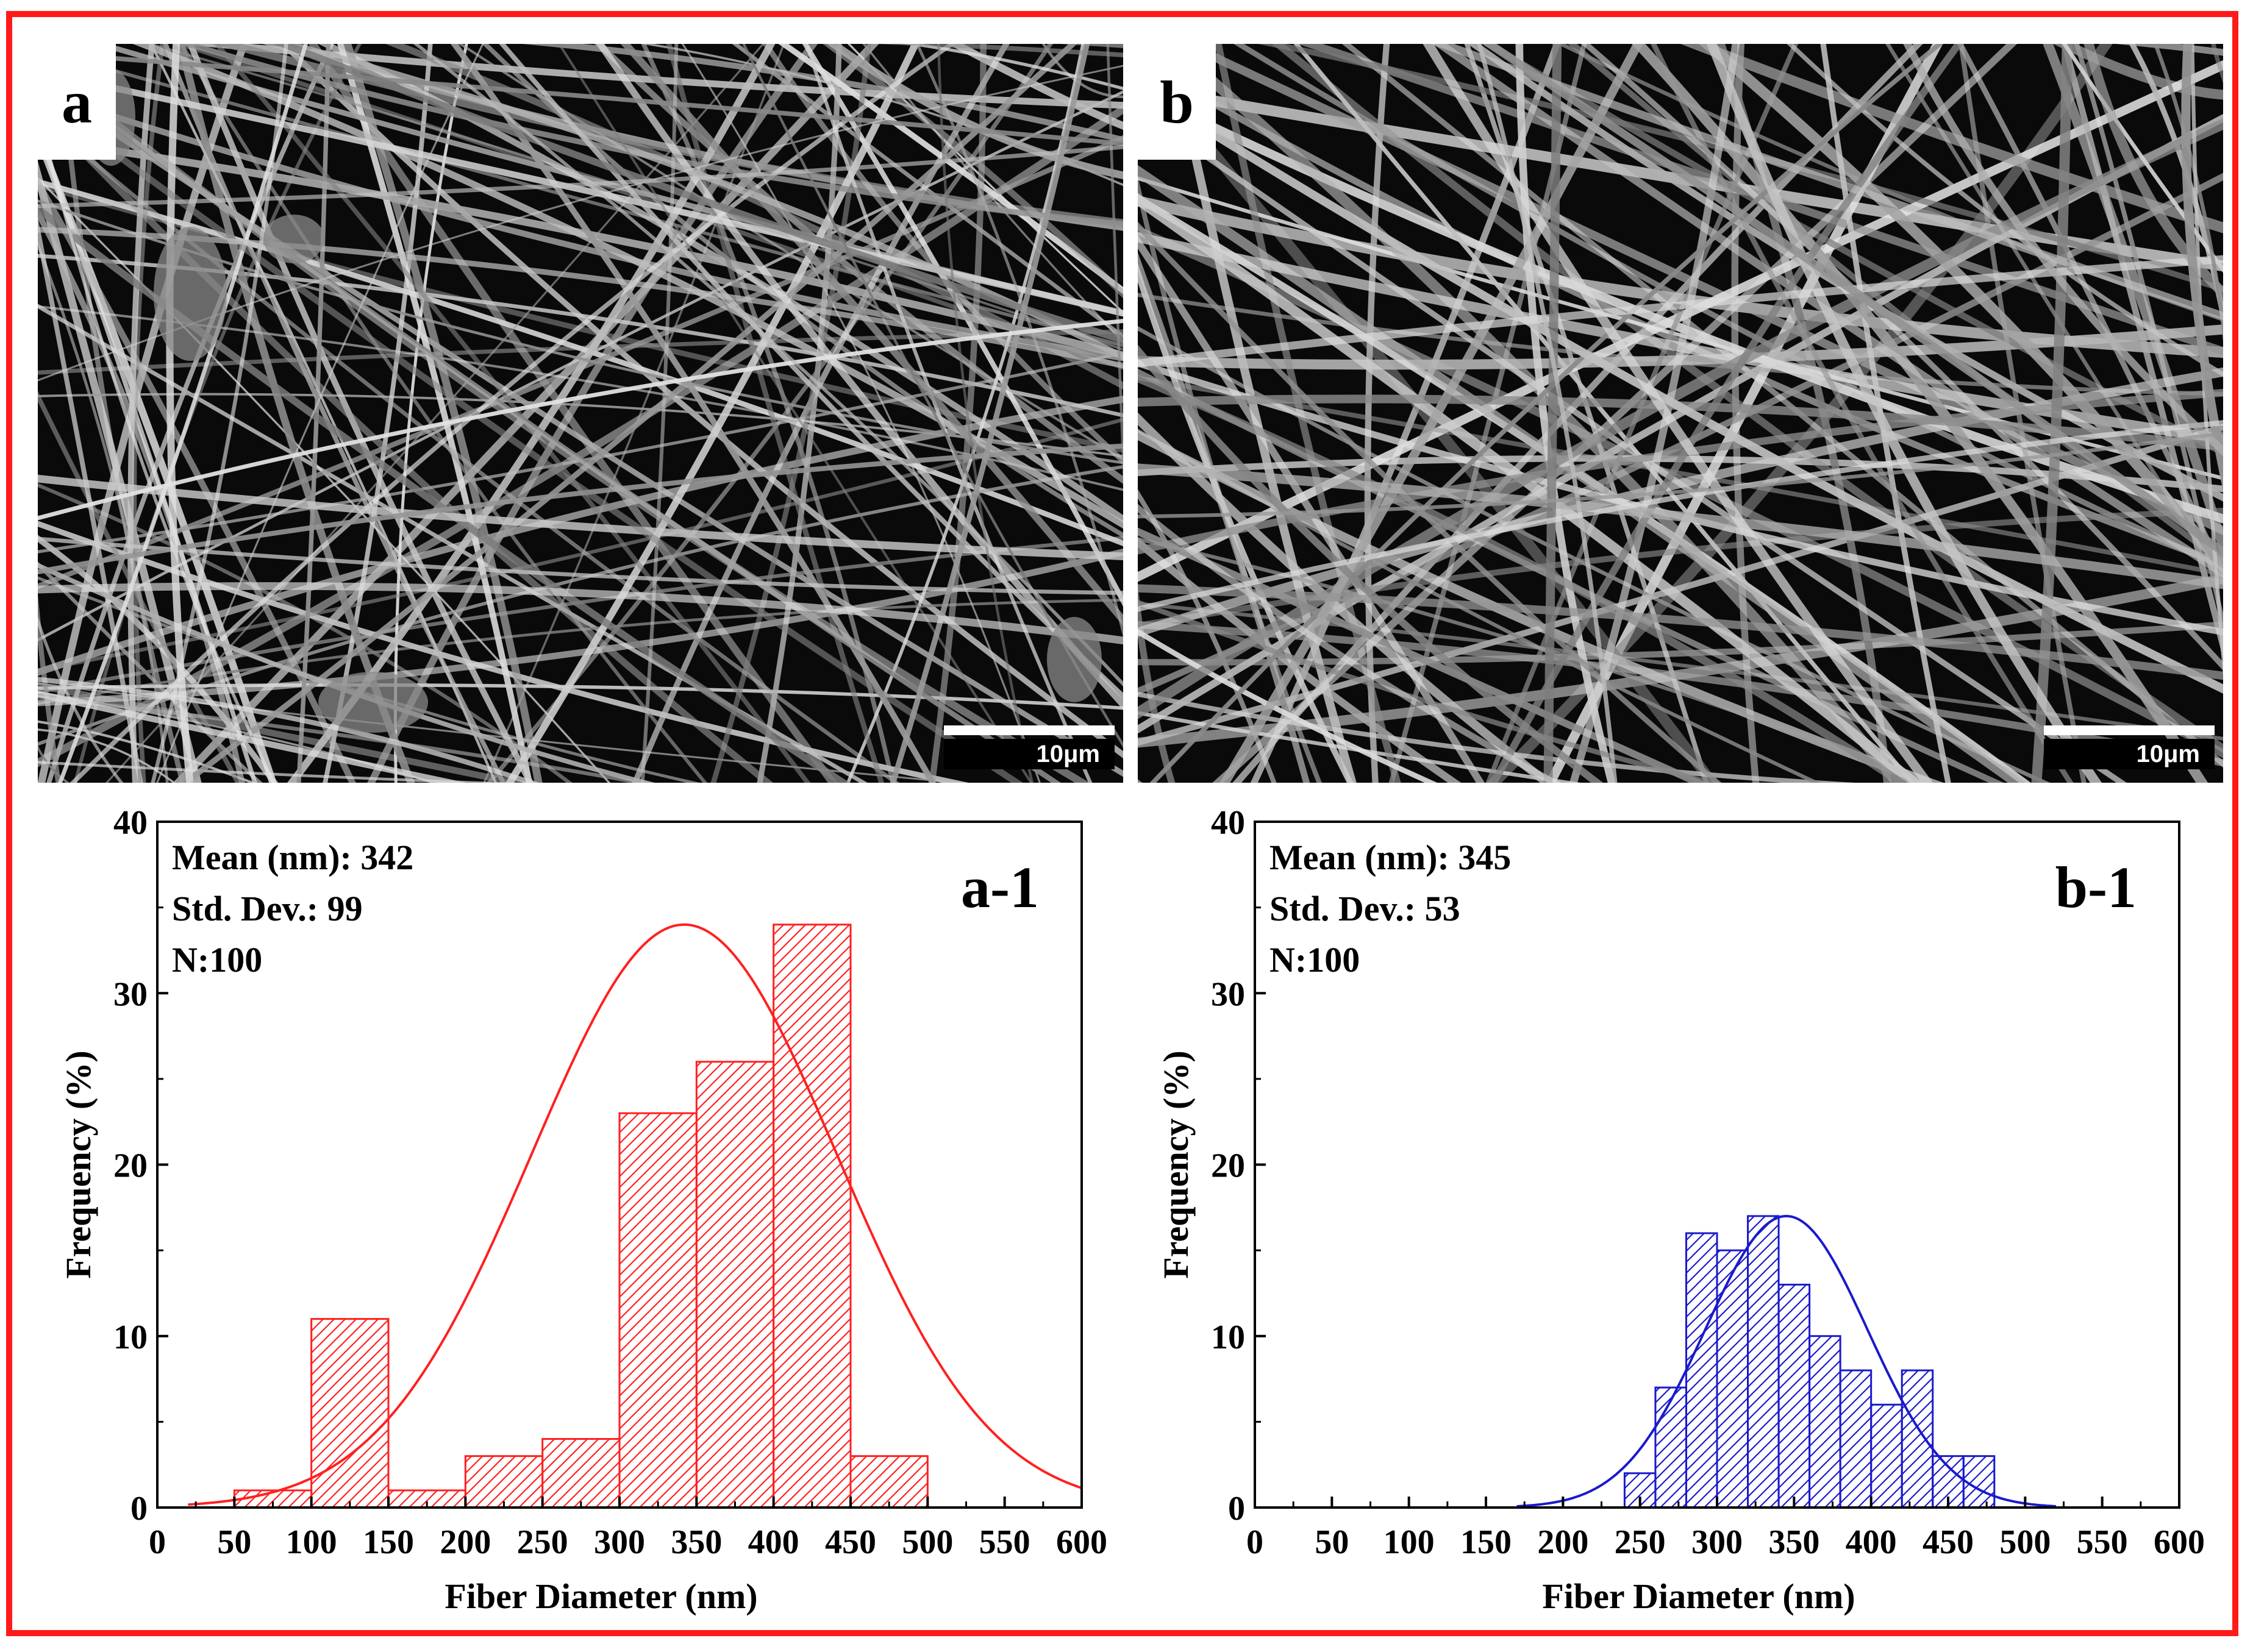  What do you see at coordinates (234, 1542) in the screenshot?
I see `x-tick-label: 50` at bounding box center [234, 1542].